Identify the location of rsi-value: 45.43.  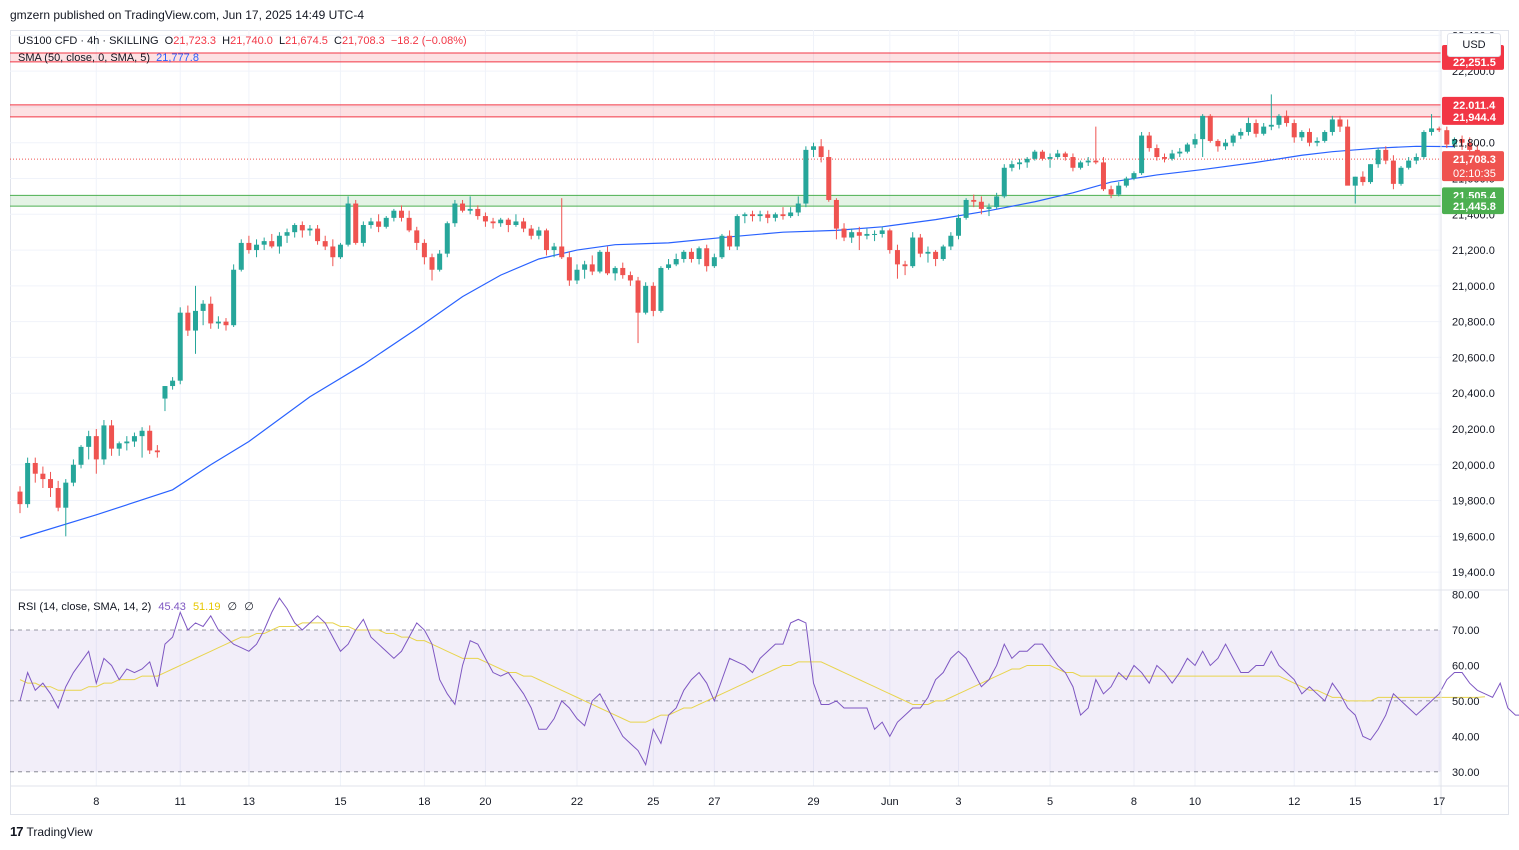
(172, 607).